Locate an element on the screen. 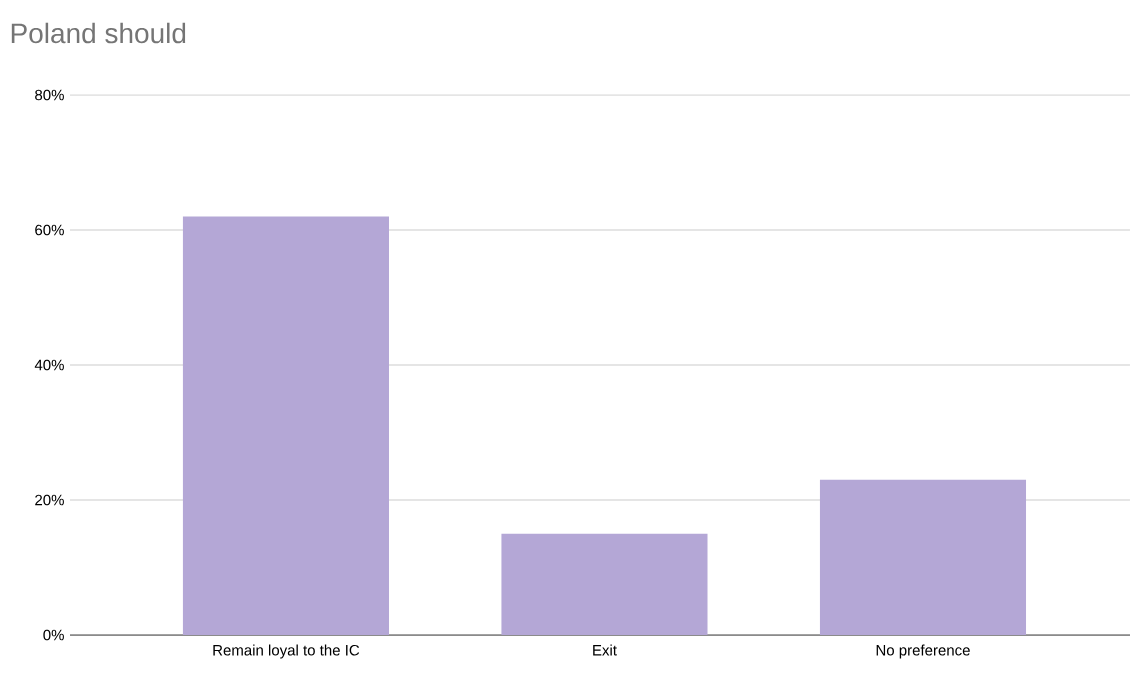 This screenshot has height=673, width=1130. y-tick-label: 60% is located at coordinates (49, 230).